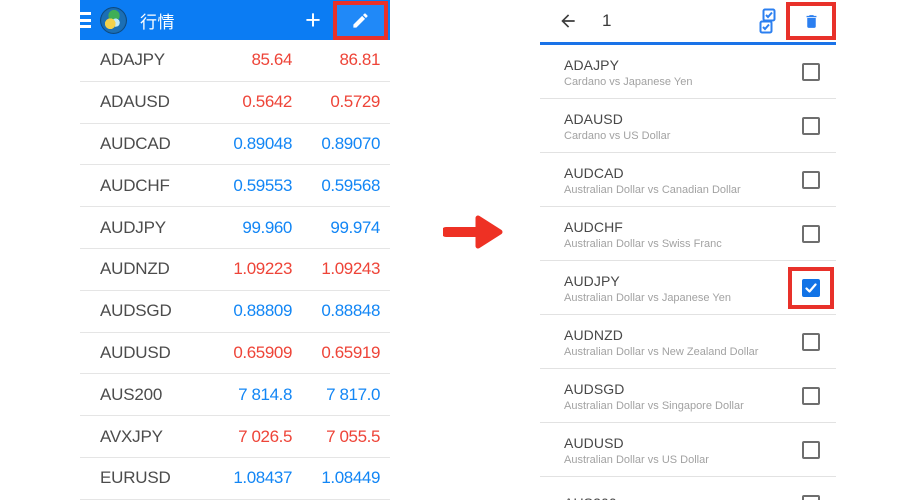 The width and height of the screenshot is (900, 500). What do you see at coordinates (350, 352) in the screenshot?
I see `quote-ask-price: 0.65919` at bounding box center [350, 352].